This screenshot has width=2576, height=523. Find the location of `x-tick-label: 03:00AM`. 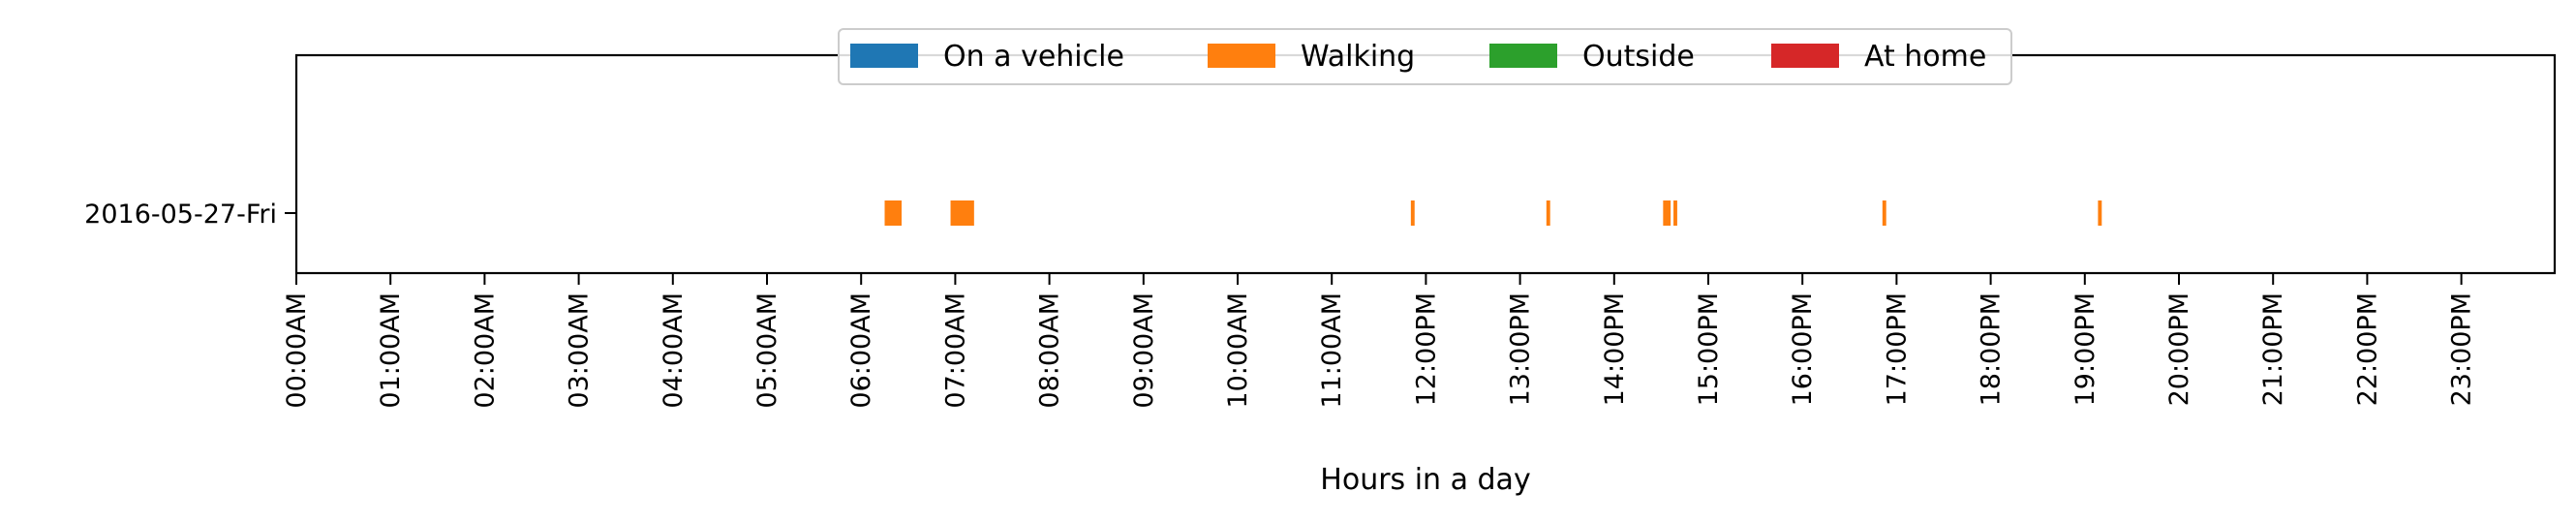

x-tick-label: 03:00AM is located at coordinates (580, 350).